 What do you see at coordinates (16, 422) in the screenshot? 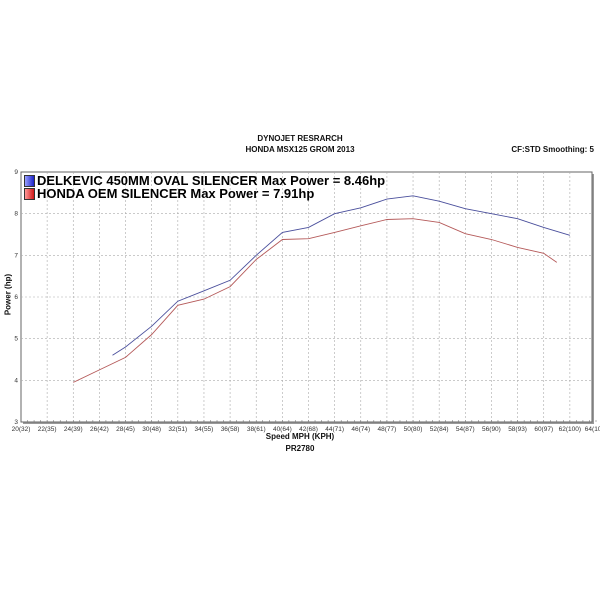
I see `y-tick-label: 3` at bounding box center [16, 422].